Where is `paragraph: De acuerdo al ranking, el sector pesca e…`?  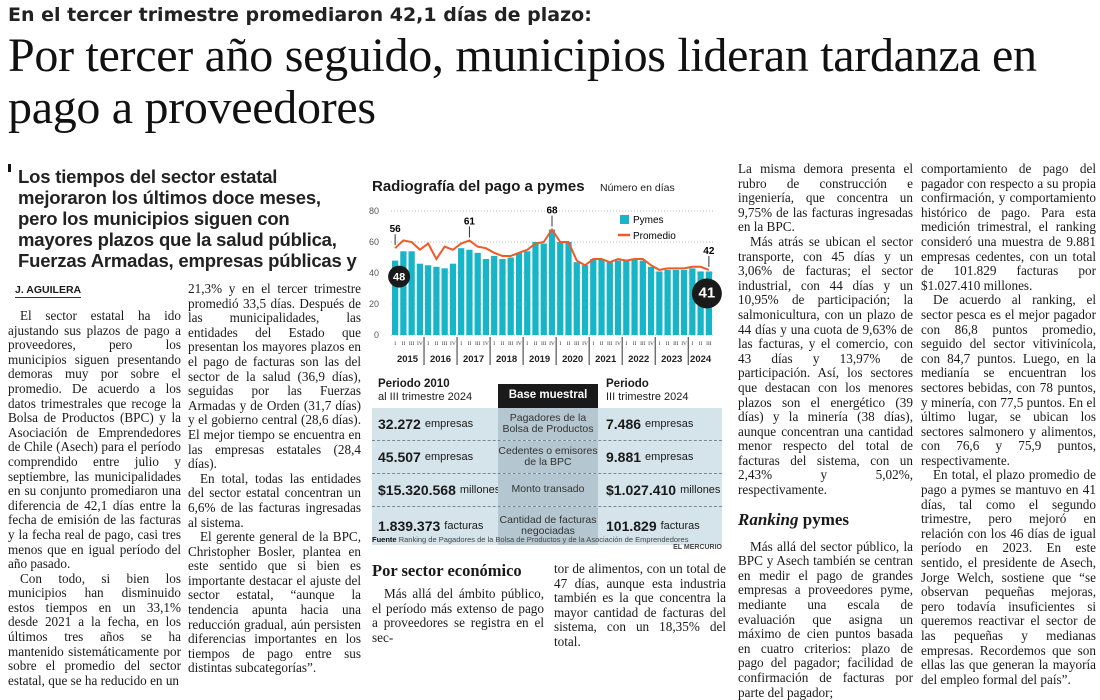 paragraph: De acuerdo al ranking, el sector pesca e… is located at coordinates (1008, 380).